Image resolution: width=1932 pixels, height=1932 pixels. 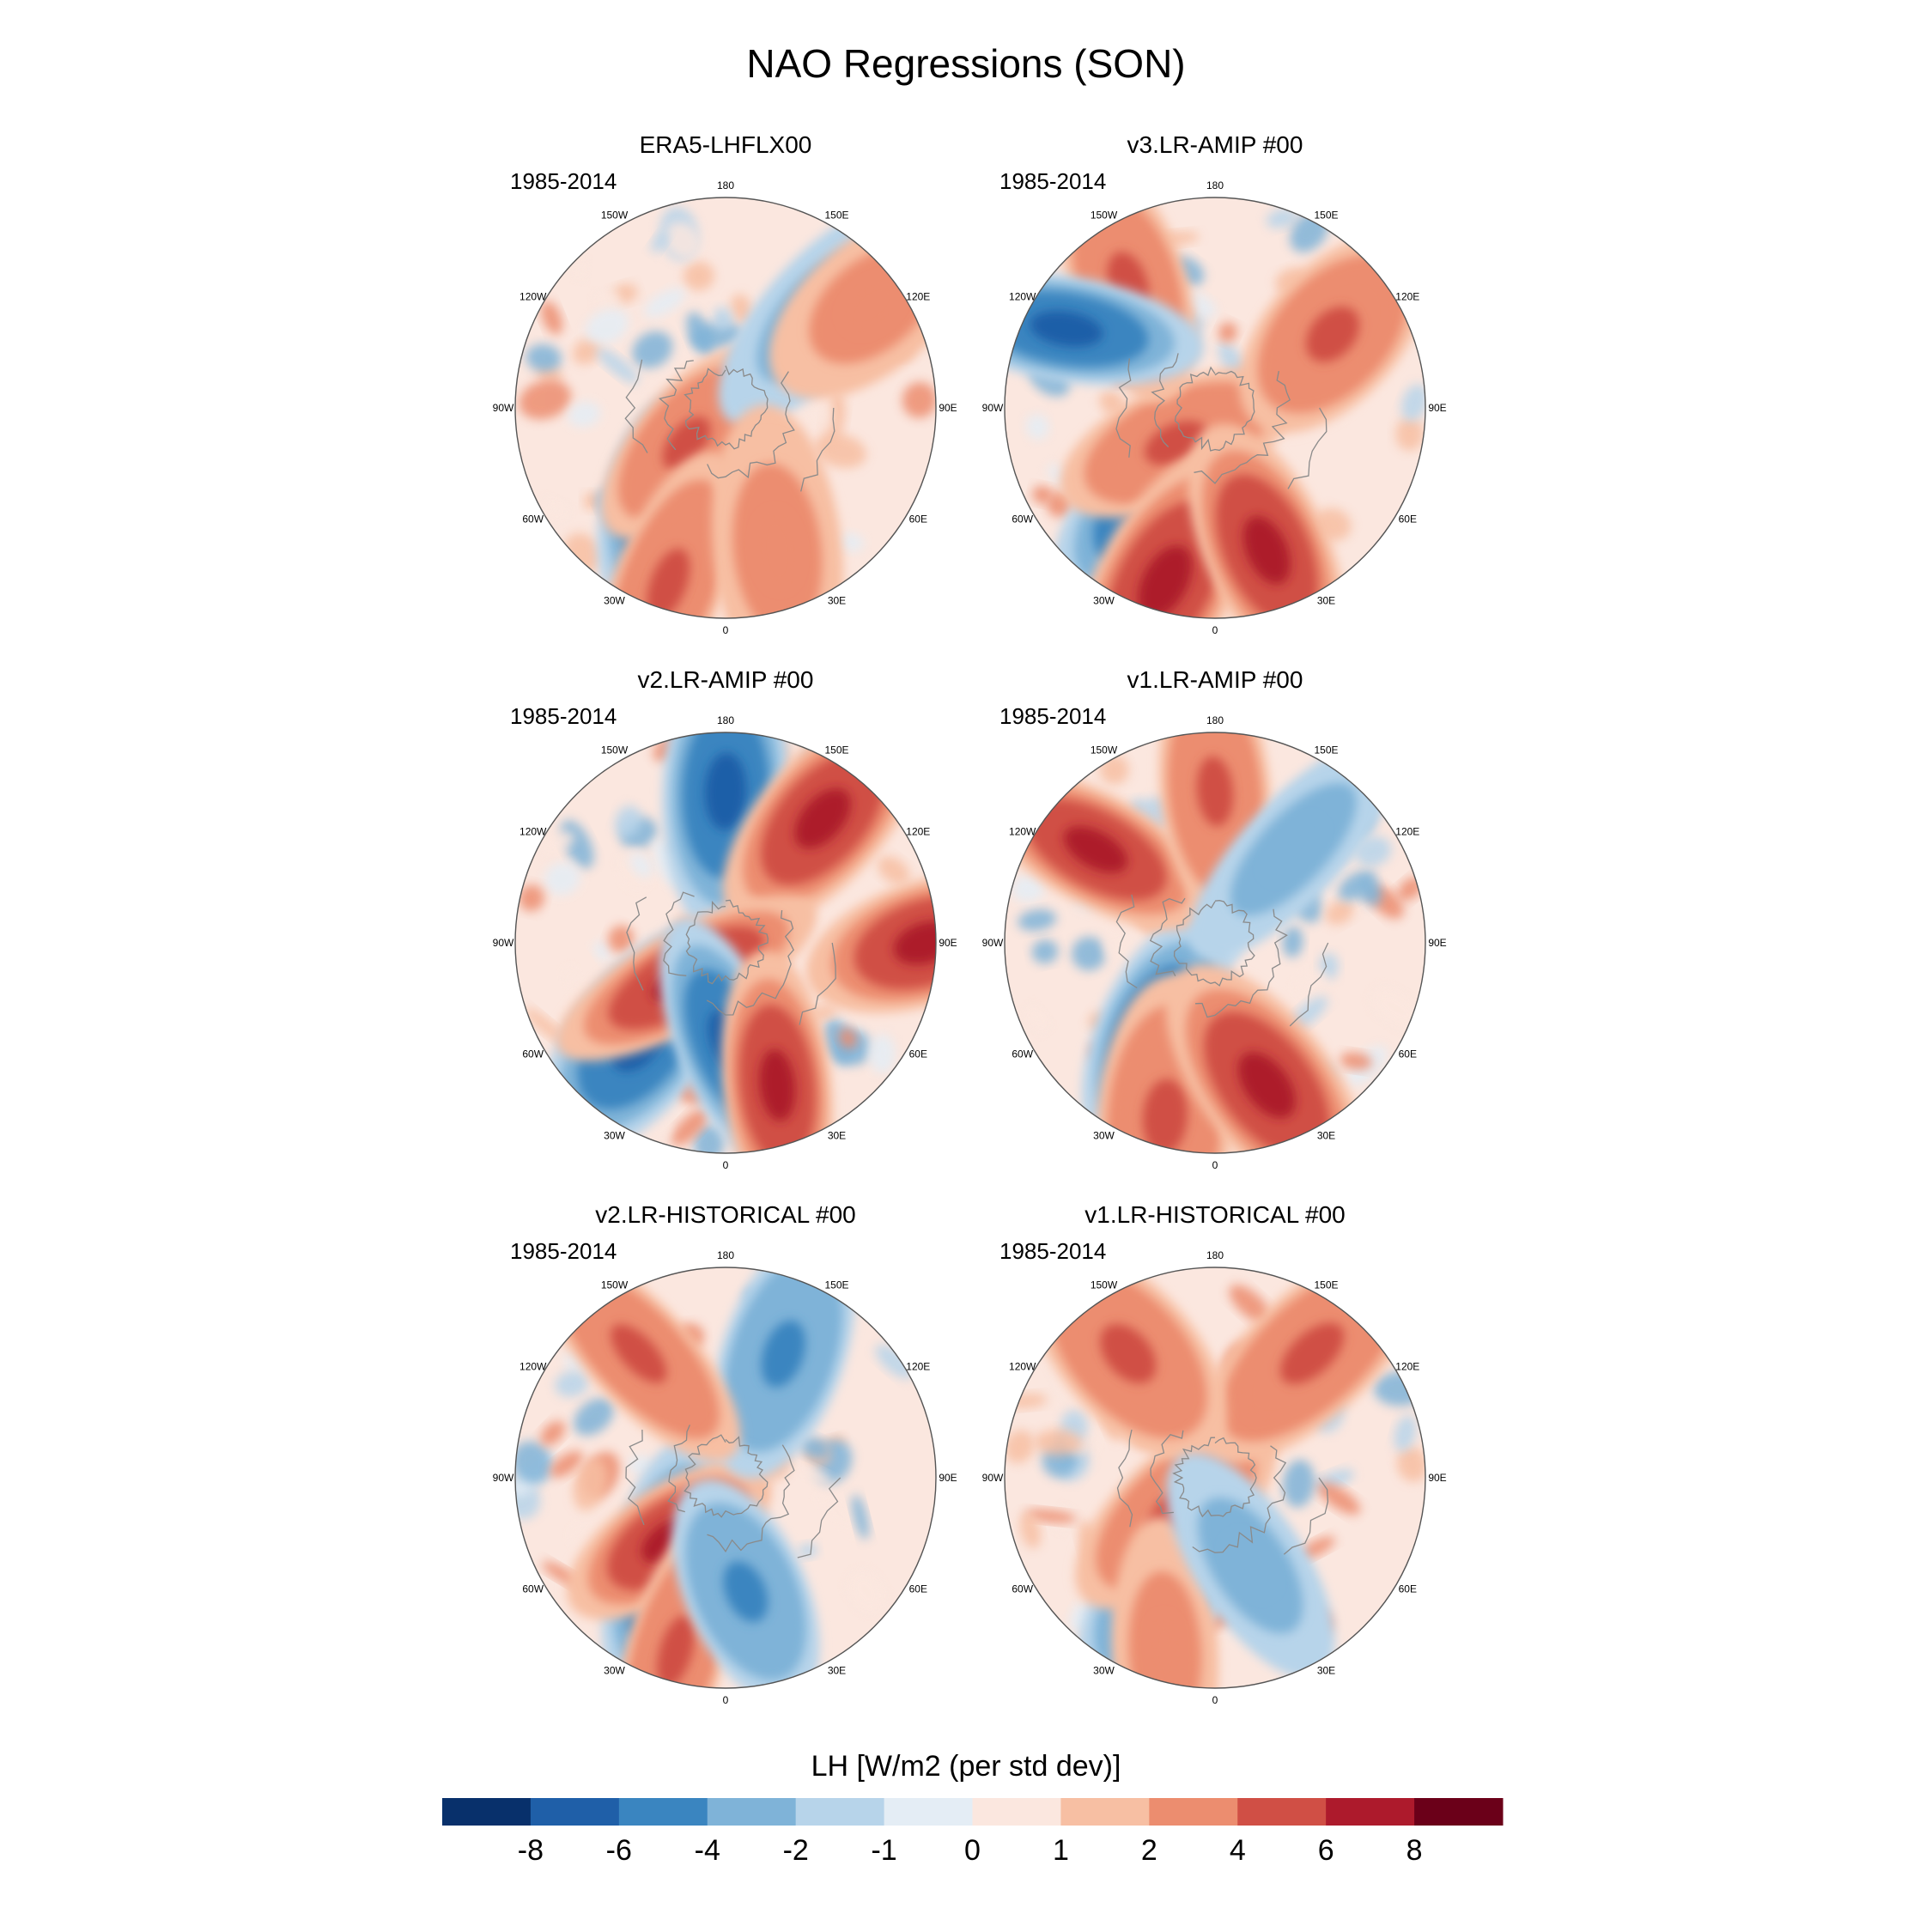 What do you see at coordinates (1104, 1135) in the screenshot?
I see `longitude-label: 30W` at bounding box center [1104, 1135].